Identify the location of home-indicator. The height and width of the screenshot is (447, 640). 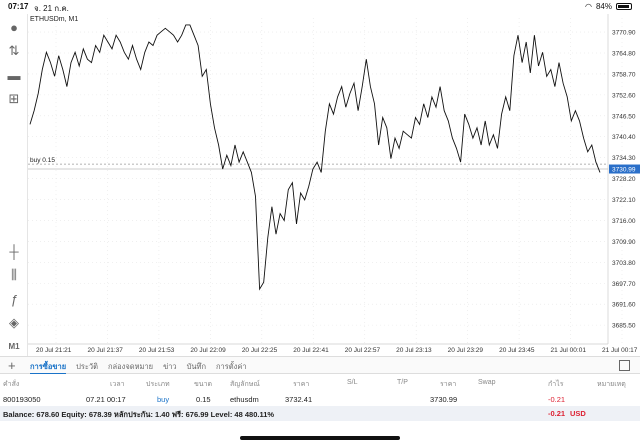
(320, 438).